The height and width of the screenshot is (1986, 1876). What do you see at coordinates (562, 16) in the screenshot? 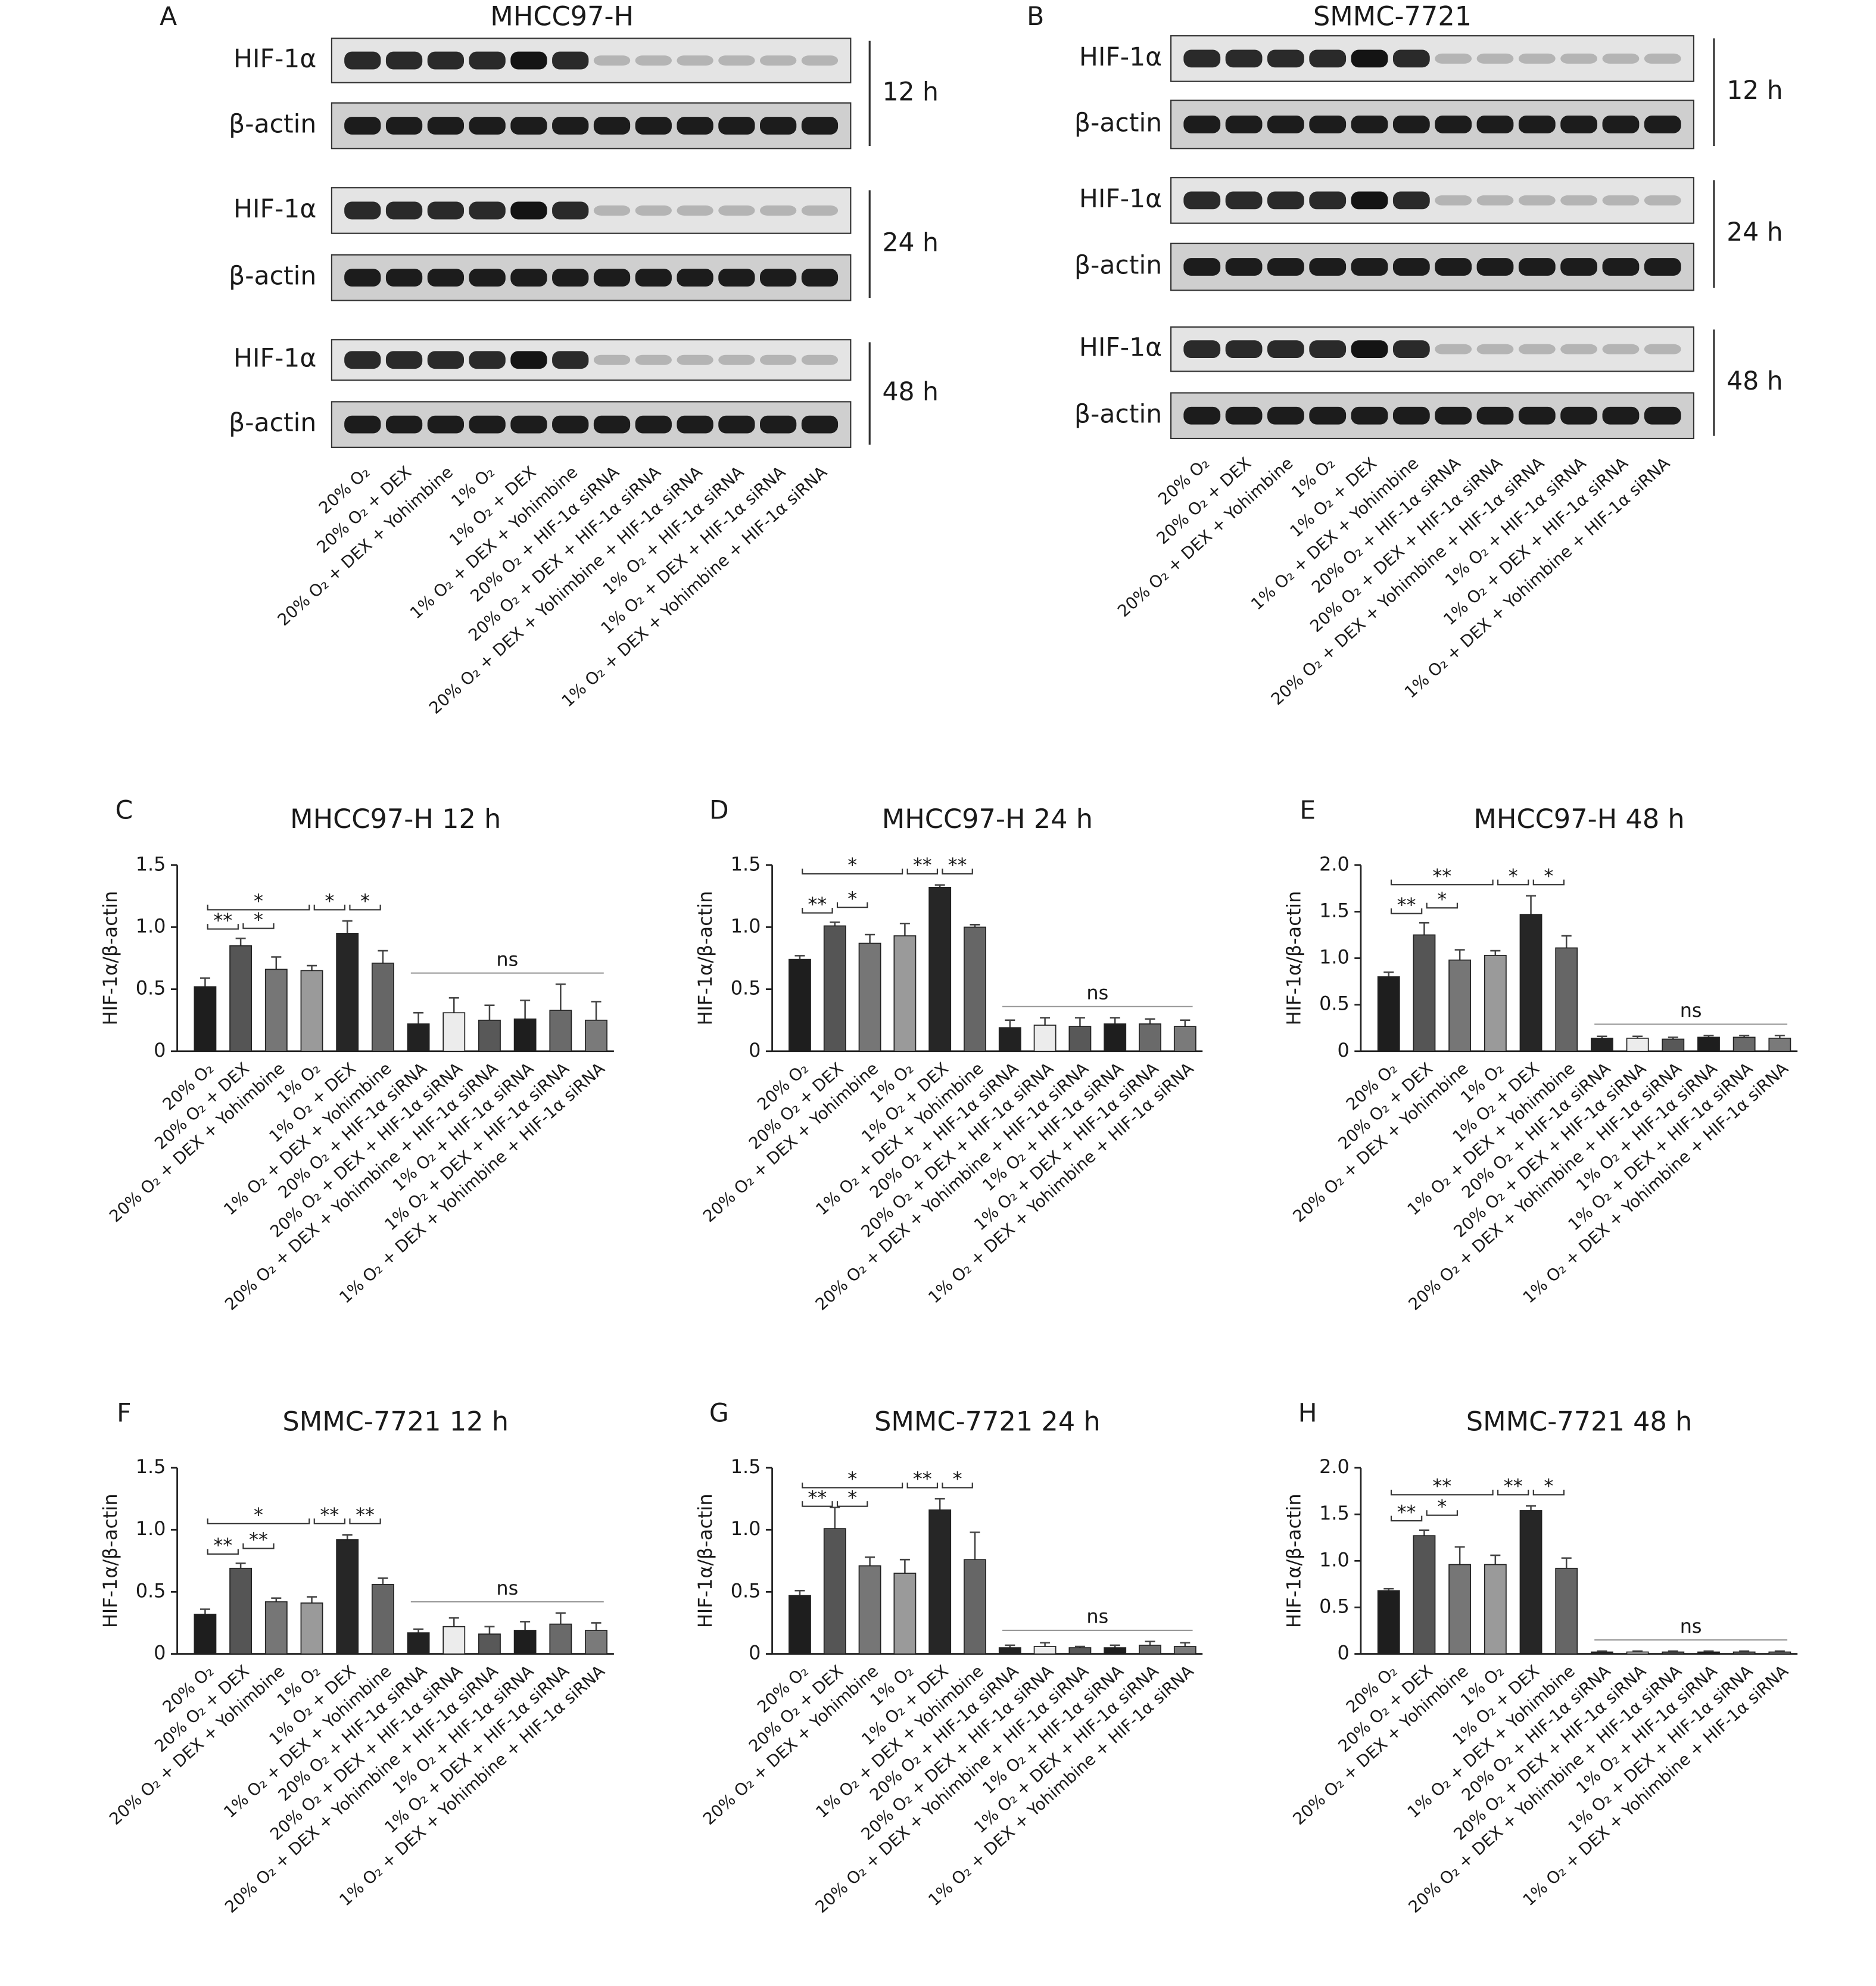
I see `blot-title: MHCC97-H` at bounding box center [562, 16].